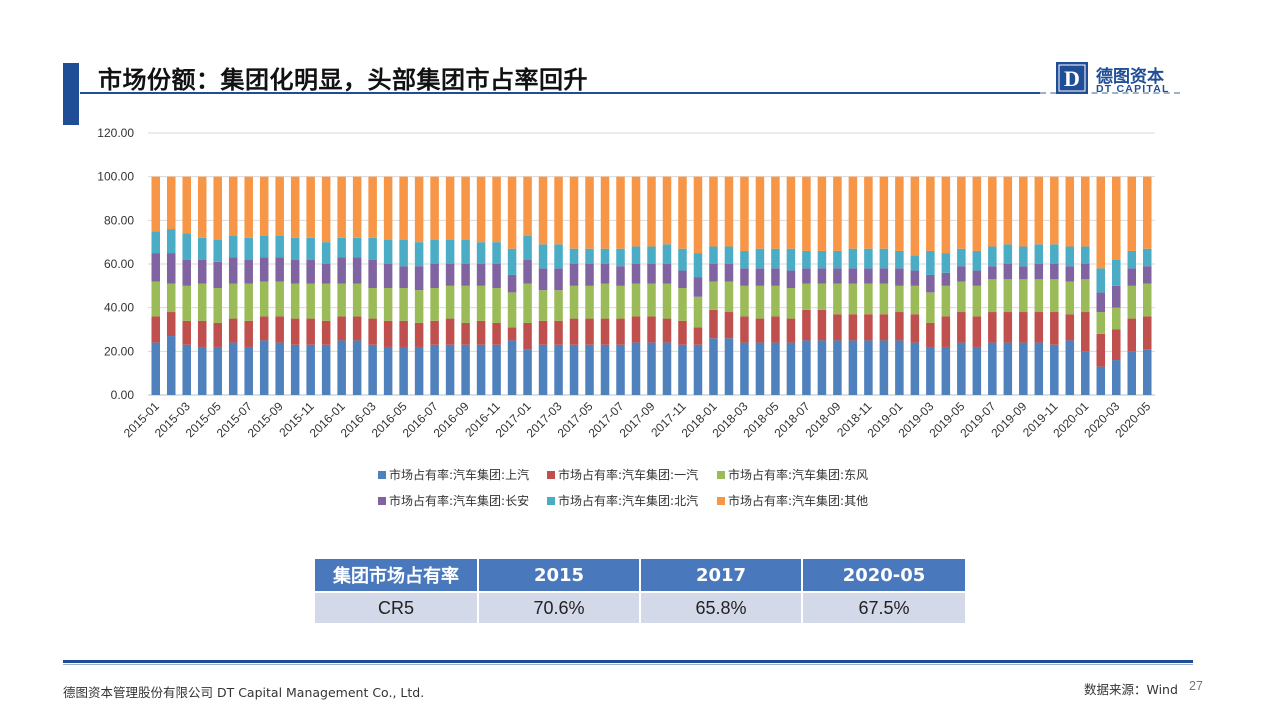  I want to click on y-tick-label: 80.00, so click(119, 220).